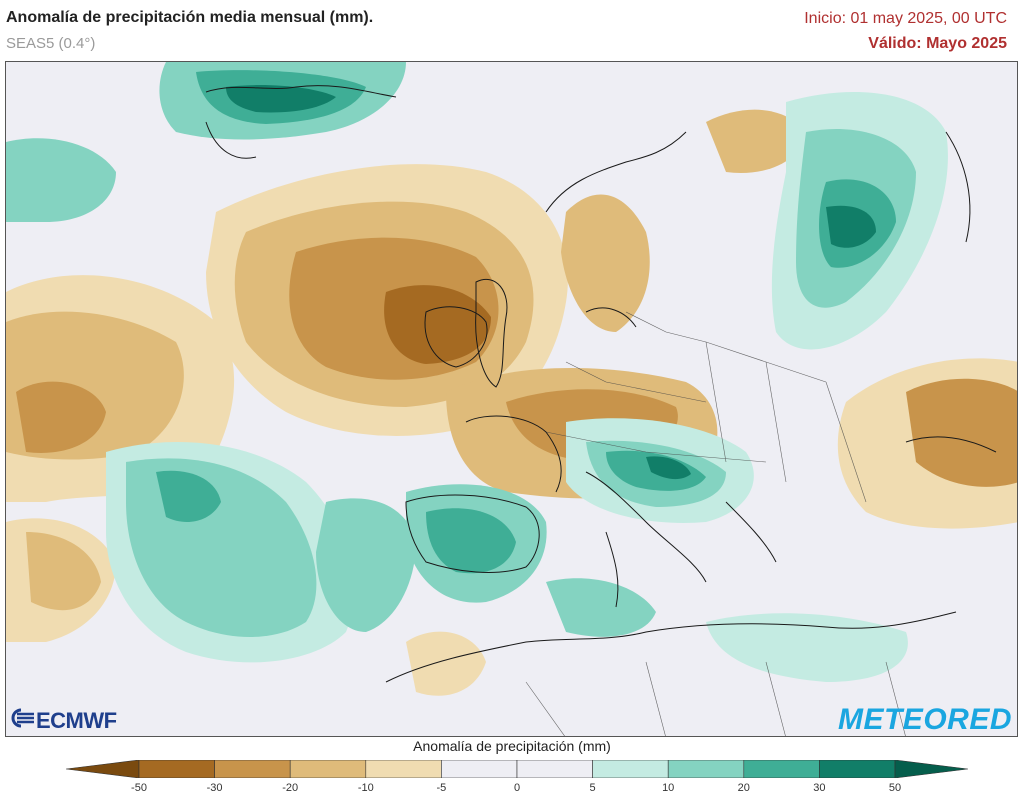  What do you see at coordinates (905, 18) in the screenshot?
I see `init-date: Inicio: 01 may 2025, 00 UTC` at bounding box center [905, 18].